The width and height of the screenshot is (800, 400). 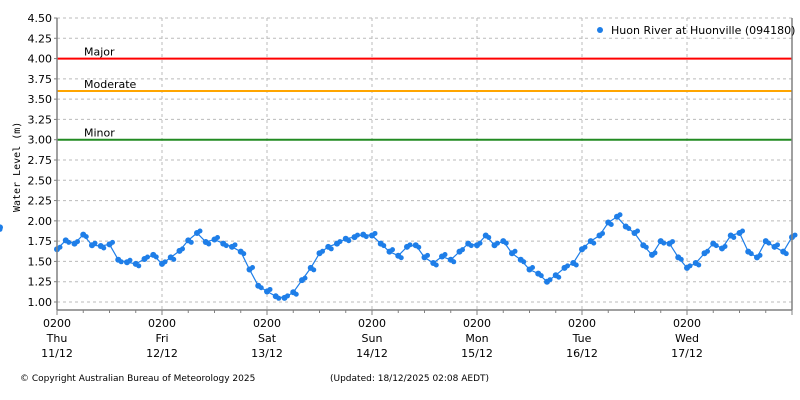 I want to click on svg-text: 16/12, so click(x=582, y=353).